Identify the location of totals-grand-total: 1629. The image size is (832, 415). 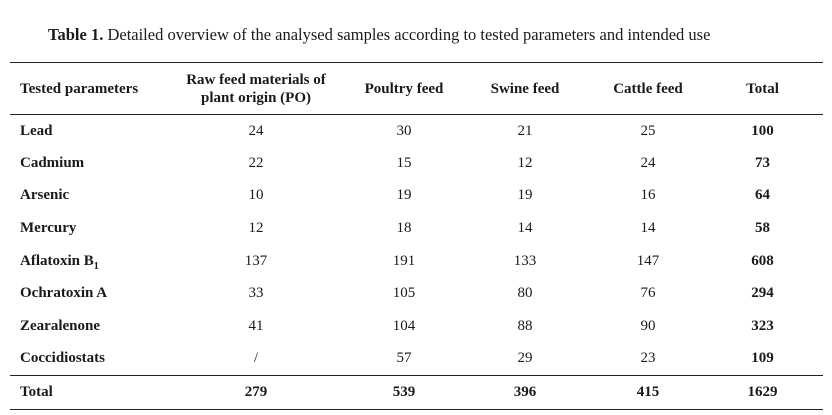
(762, 392).